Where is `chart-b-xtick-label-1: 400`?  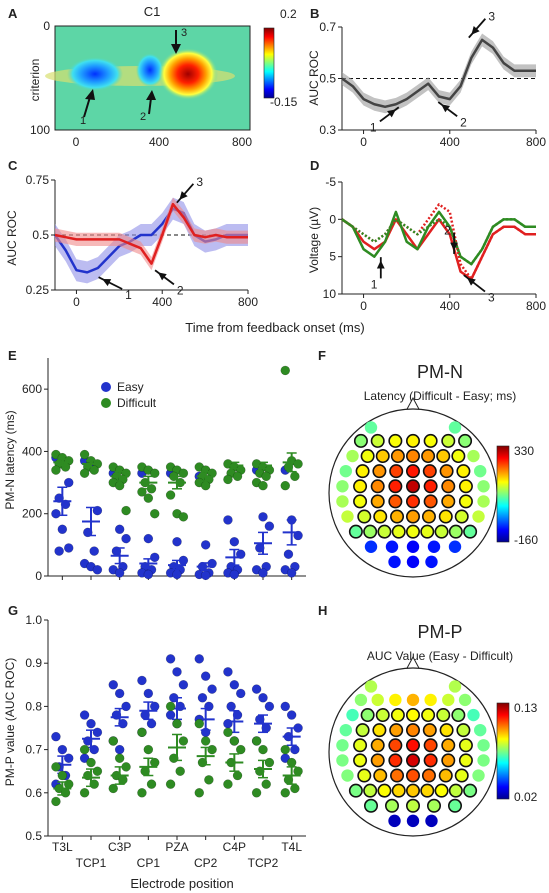 chart-b-xtick-label-1: 400 is located at coordinates (450, 142).